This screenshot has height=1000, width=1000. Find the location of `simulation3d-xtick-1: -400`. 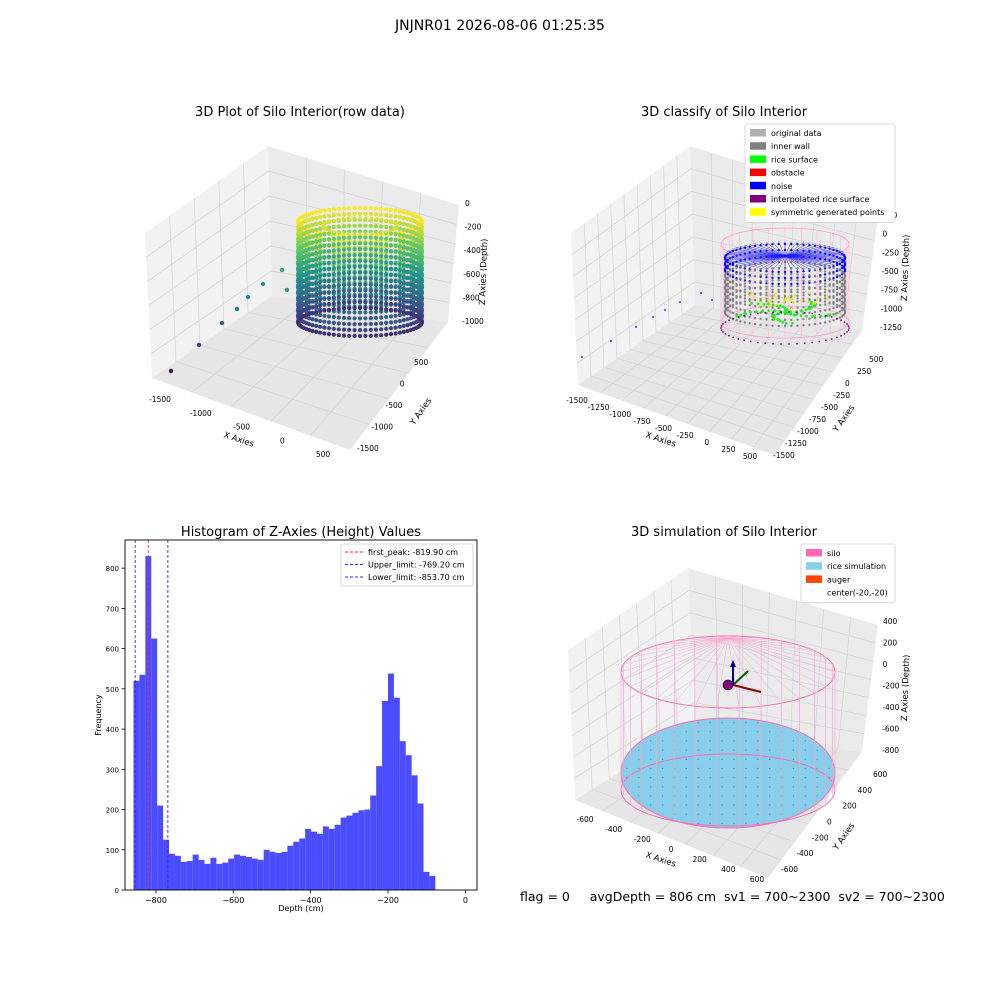

simulation3d-xtick-1: -400 is located at coordinates (613, 829).